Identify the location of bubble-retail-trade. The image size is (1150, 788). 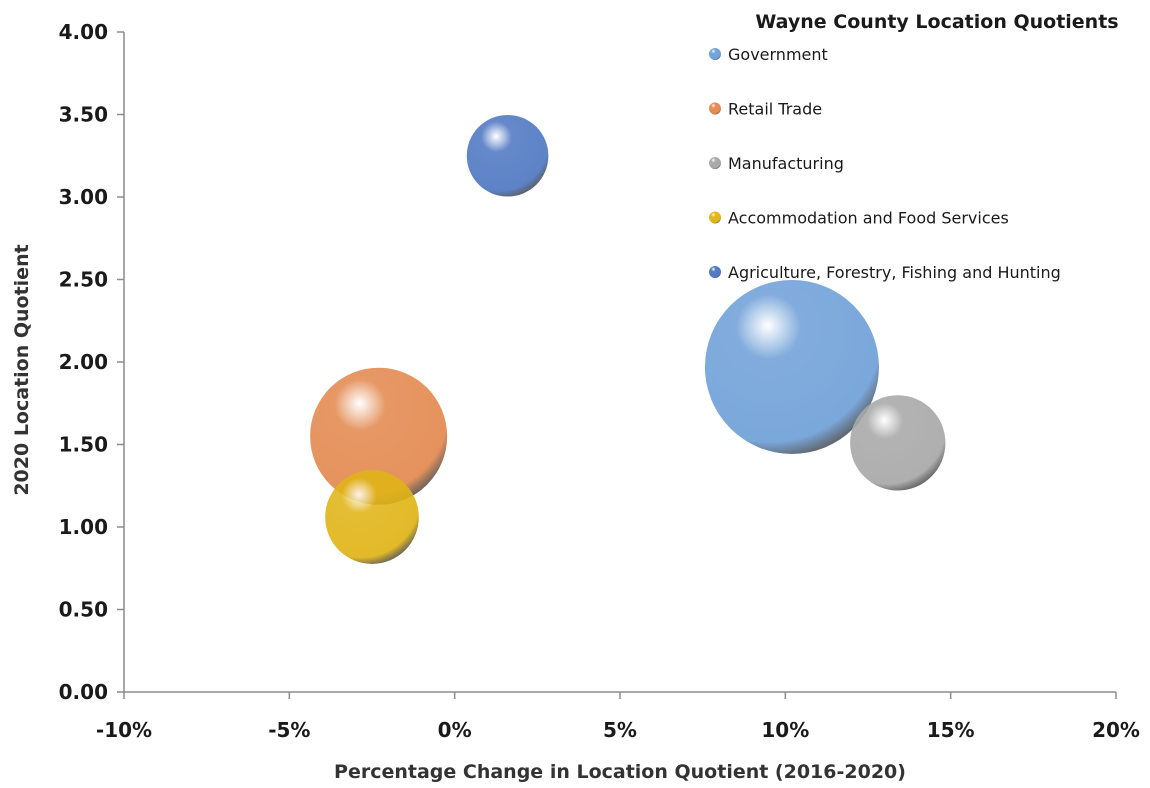
(379, 436).